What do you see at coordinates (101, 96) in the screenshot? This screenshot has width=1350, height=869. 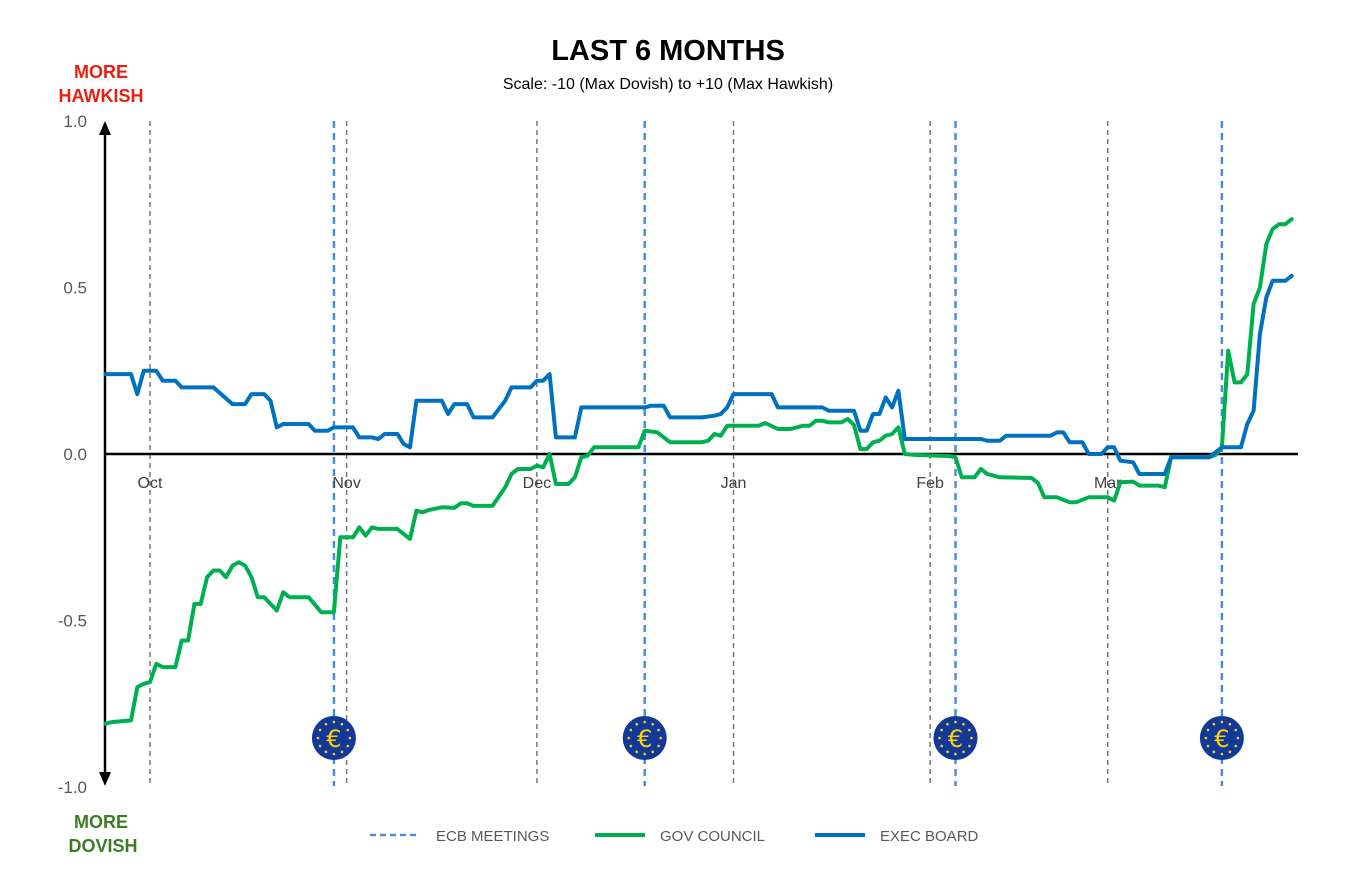 I see `more-hawkish-label-line2: HAWKISH` at bounding box center [101, 96].